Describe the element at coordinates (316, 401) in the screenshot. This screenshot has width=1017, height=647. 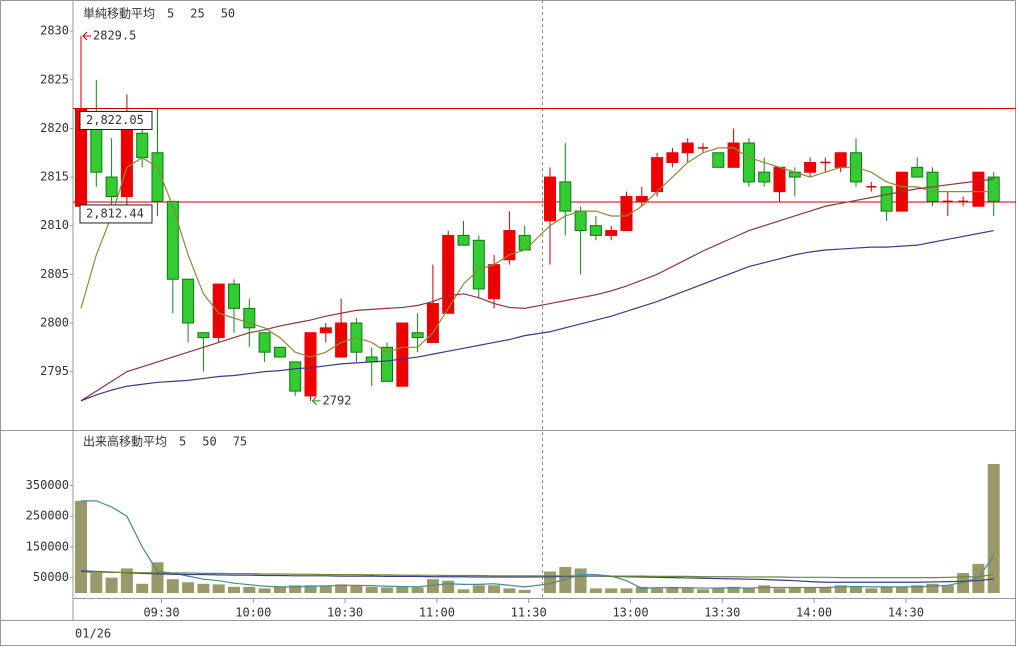
I see `annotation-arrow` at that location.